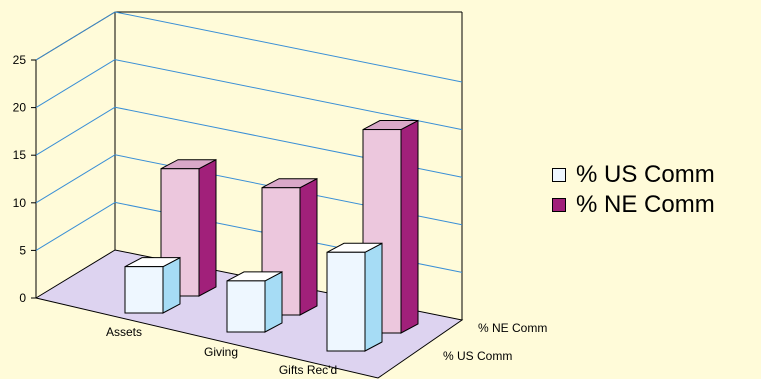  What do you see at coordinates (559, 205) in the screenshot?
I see `legend-swatch-ne` at bounding box center [559, 205].